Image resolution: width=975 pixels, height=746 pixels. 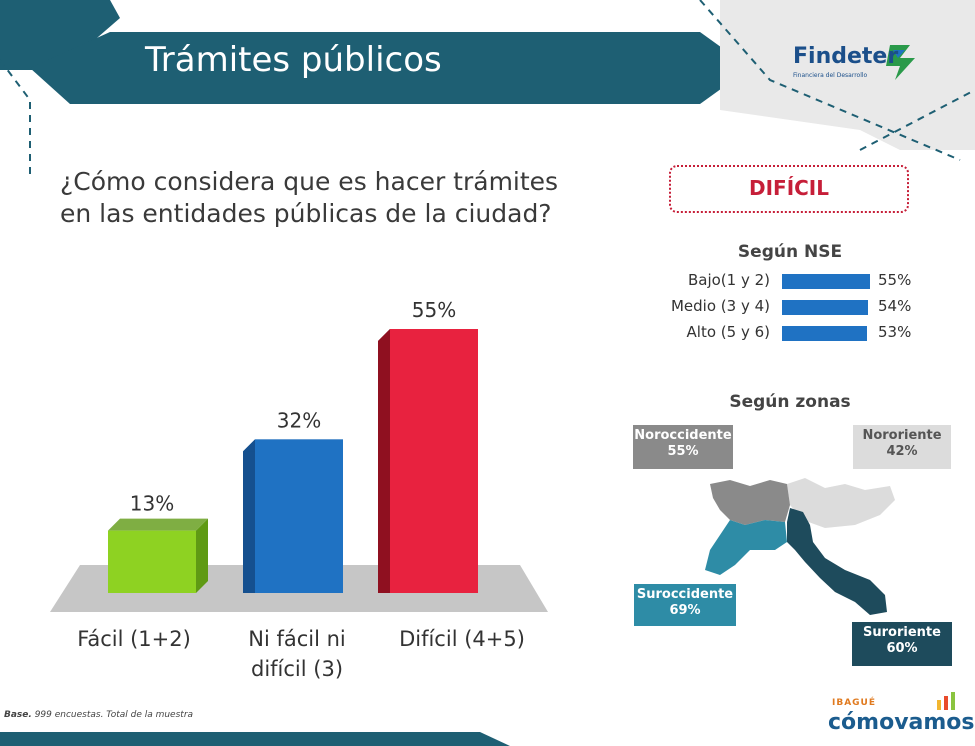 I want to click on base-note: Base. 999 encuestas. Total de la muestra, so click(x=98, y=715).